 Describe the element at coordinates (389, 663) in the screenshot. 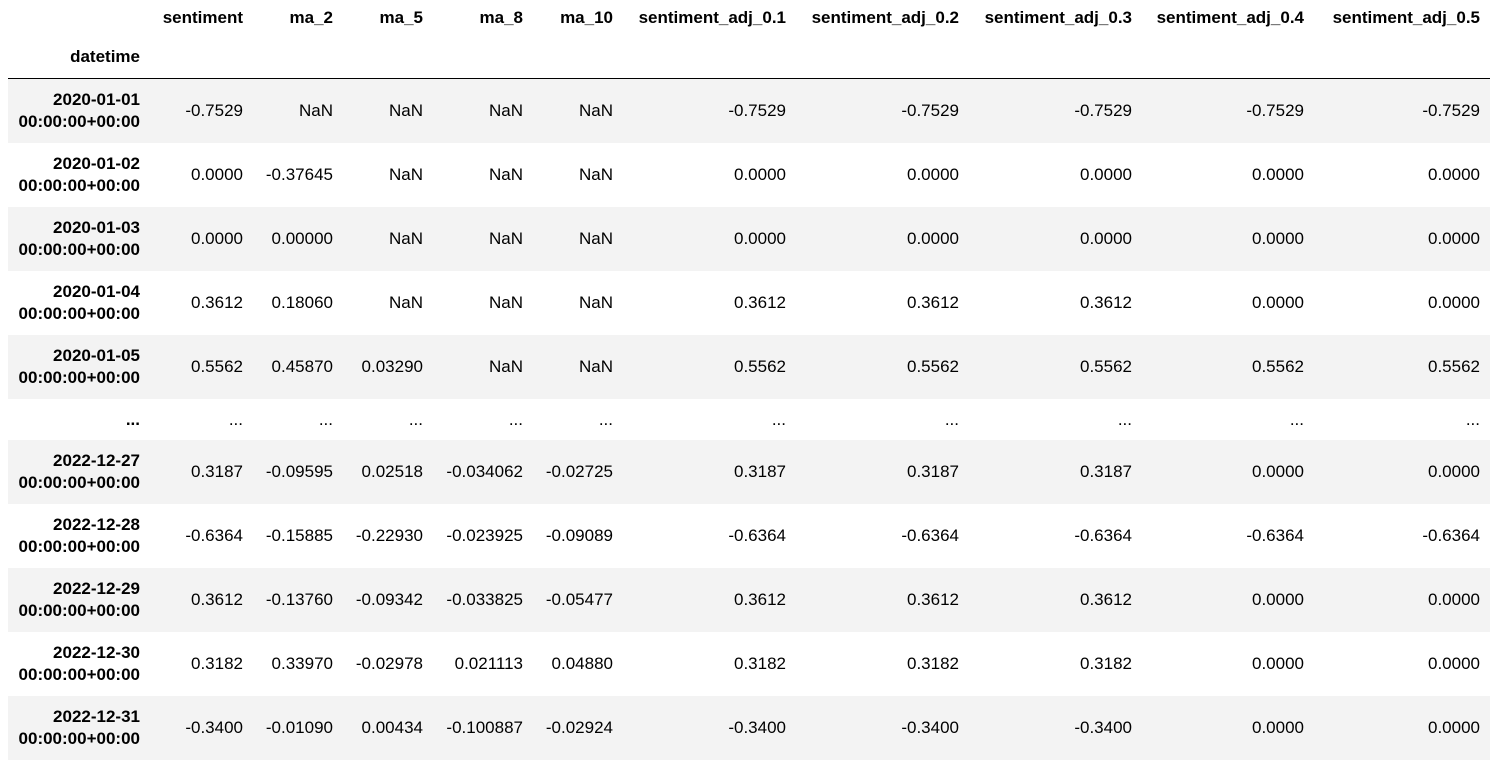

I see `table-cell: -0.02978` at that location.